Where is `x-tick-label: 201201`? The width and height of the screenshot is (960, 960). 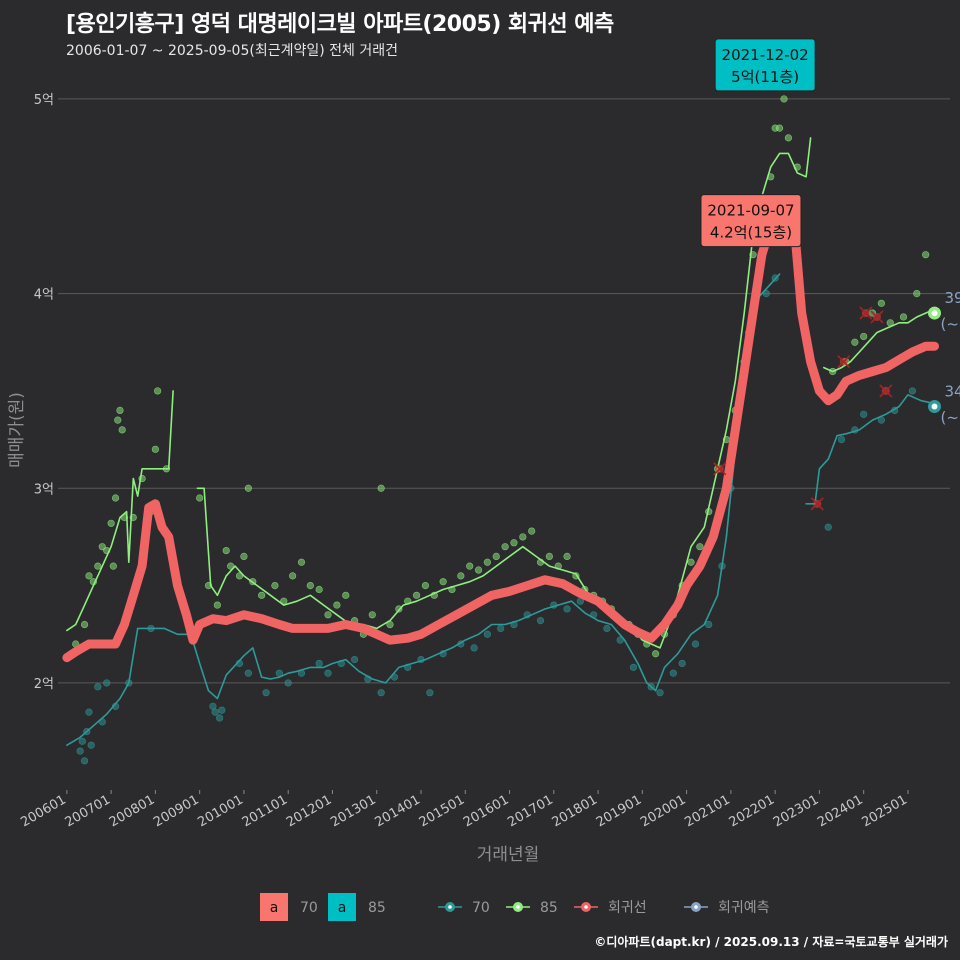
x-tick-label: 201201 is located at coordinates (309, 811).